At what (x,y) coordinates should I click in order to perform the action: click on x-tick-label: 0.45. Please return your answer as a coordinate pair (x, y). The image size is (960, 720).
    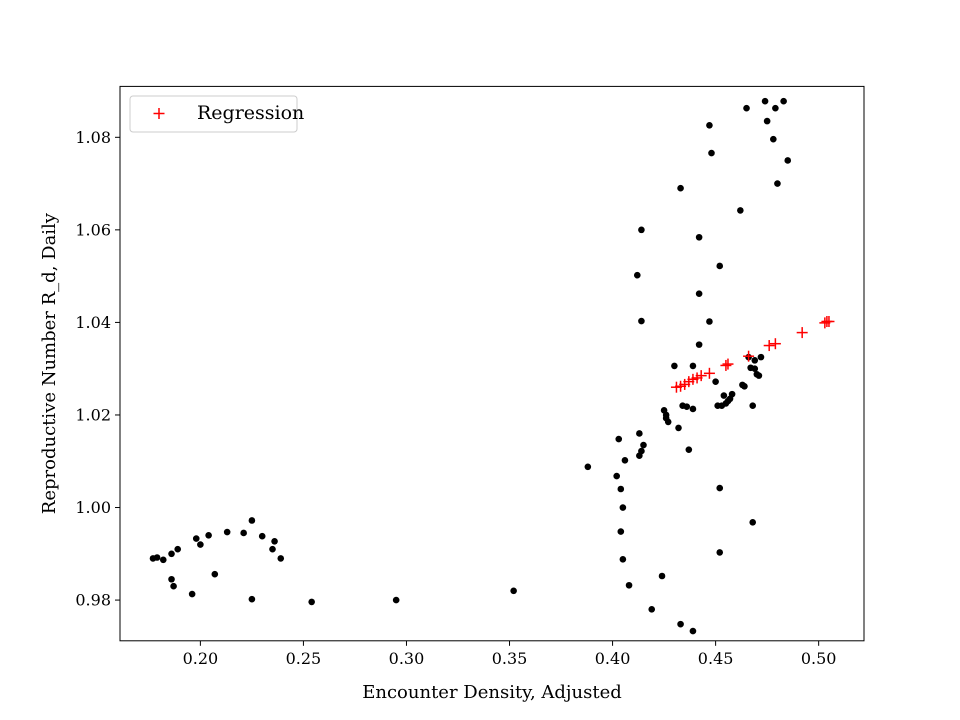
    Looking at the image, I should click on (716, 658).